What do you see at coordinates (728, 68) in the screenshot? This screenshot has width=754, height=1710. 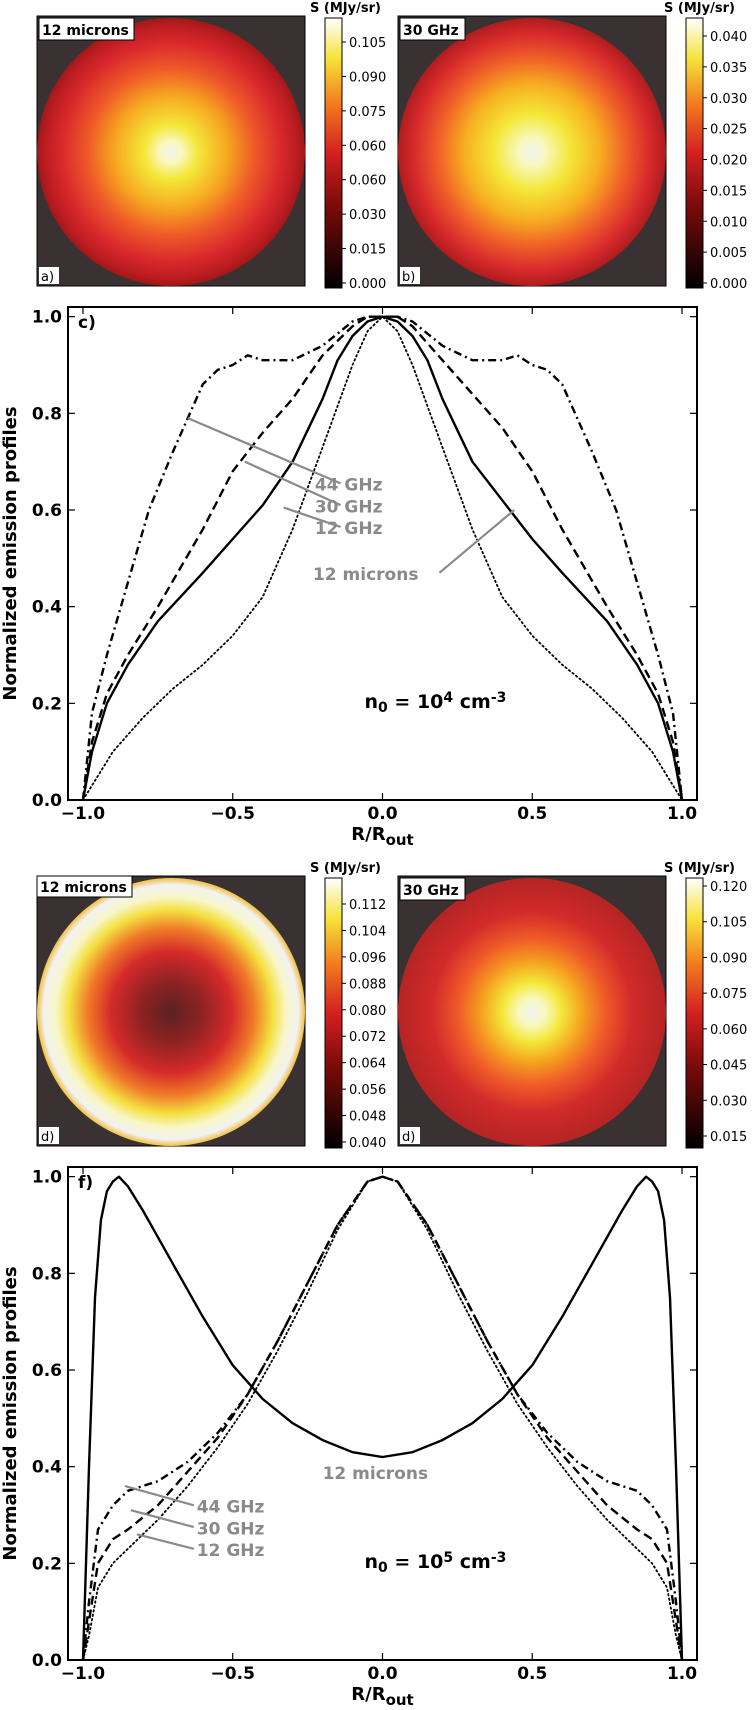 I see `colorbar-tick-label: 0.035` at bounding box center [728, 68].